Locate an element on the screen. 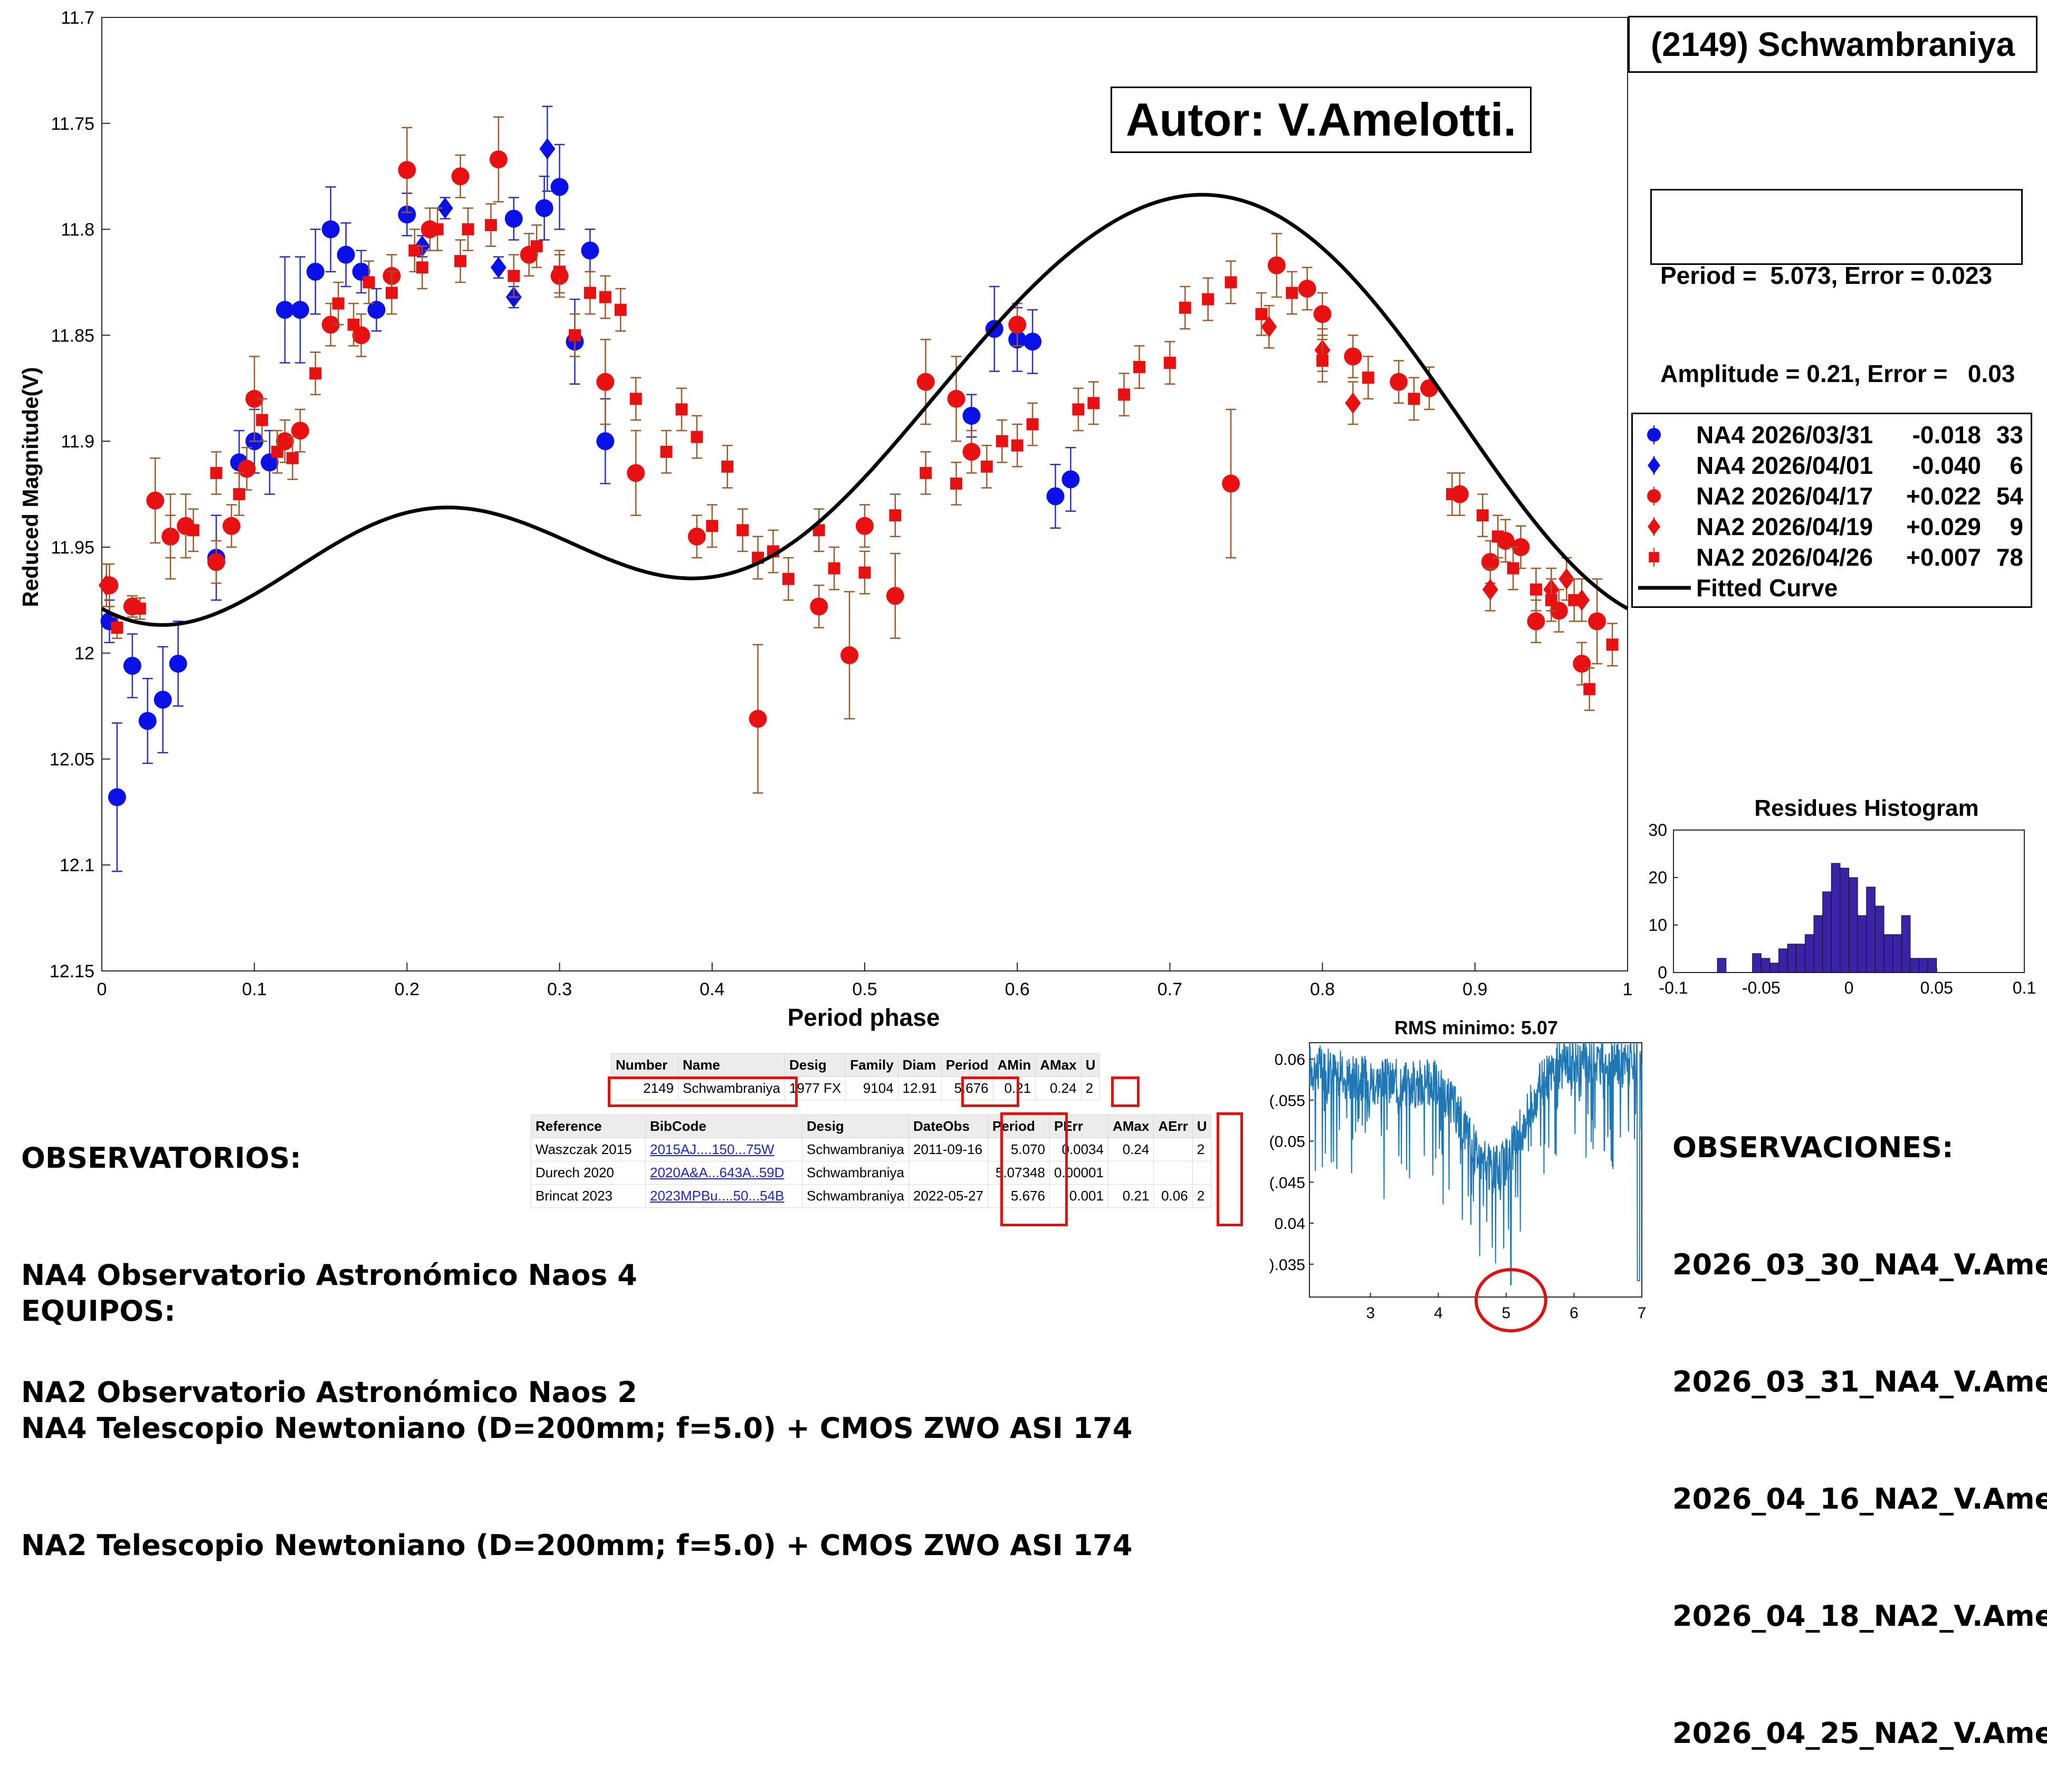 This screenshot has width=2047, height=1792. observation-line: 2026_04_16_NA2_V.Amelotti is located at coordinates (1859, 1498).